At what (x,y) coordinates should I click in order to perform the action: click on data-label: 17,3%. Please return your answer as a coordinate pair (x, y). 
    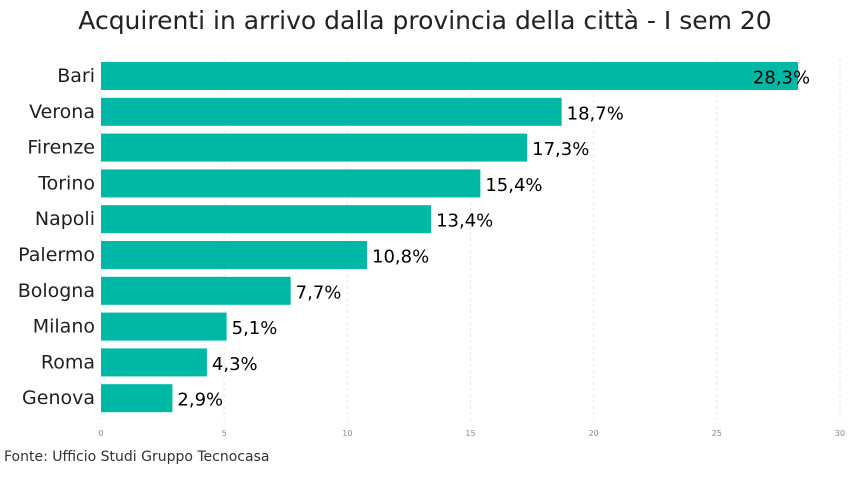
    Looking at the image, I should click on (560, 149).